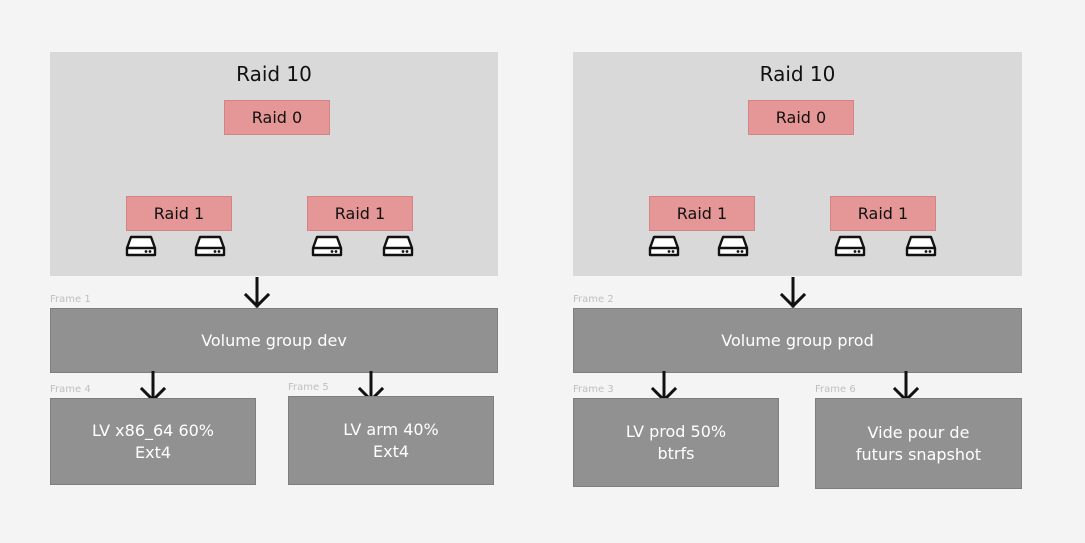 This screenshot has height=543, width=1085. What do you see at coordinates (179, 213) in the screenshot?
I see `left-raid1-left-box: Raid 1` at bounding box center [179, 213].